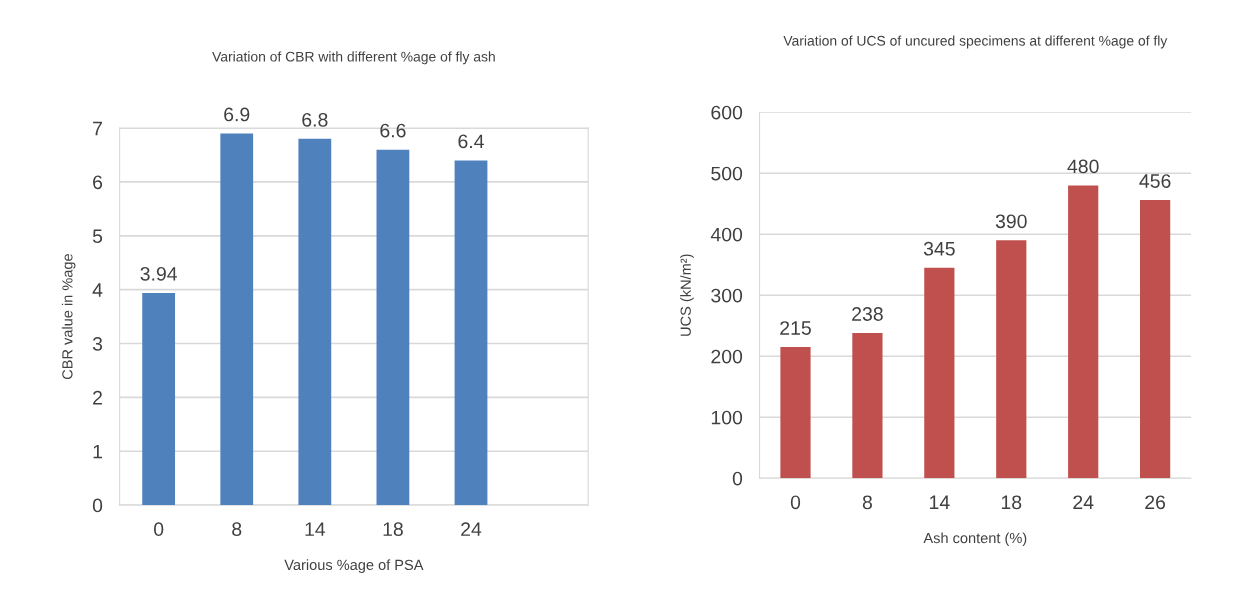  Describe the element at coordinates (393, 130) in the screenshot. I see `data-label: 6.6` at that location.